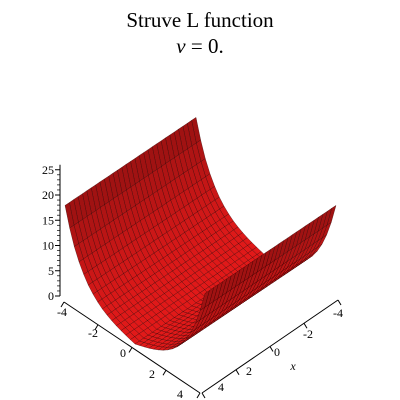 The height and width of the screenshot is (400, 400). I want to click on y-tick-label: 0, so click(123, 353).